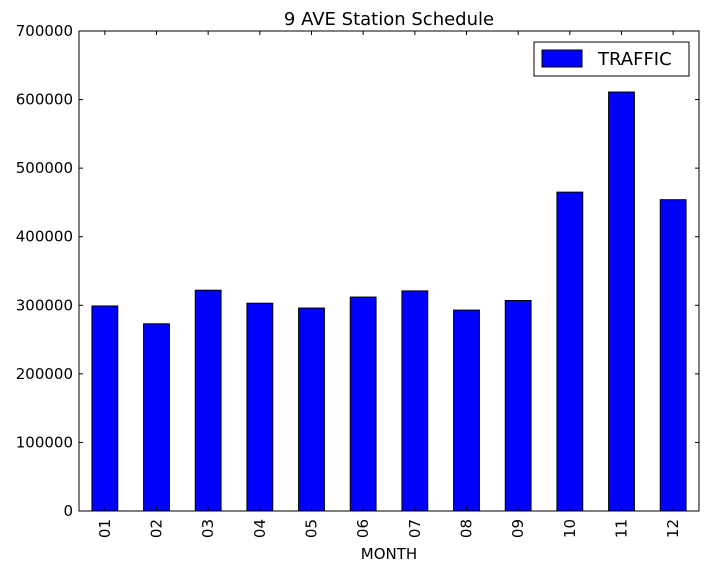 Image resolution: width=709 pixels, height=573 pixels. Describe the element at coordinates (634, 59) in the screenshot. I see `legend-label: TRAFFIC` at that location.